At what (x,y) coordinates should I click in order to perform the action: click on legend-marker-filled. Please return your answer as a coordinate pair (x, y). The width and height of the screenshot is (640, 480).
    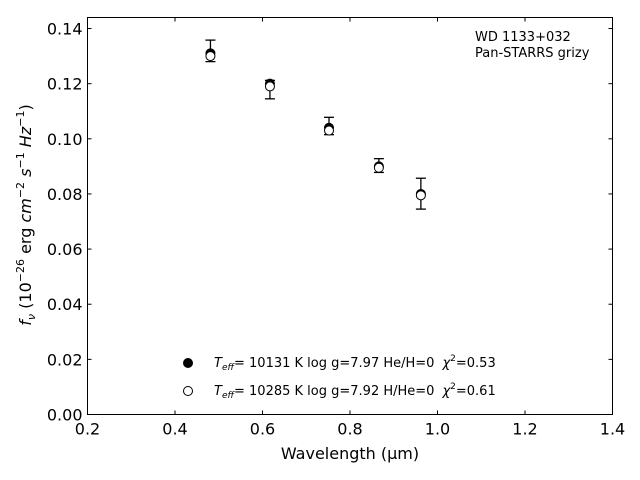
    Looking at the image, I should click on (188, 363).